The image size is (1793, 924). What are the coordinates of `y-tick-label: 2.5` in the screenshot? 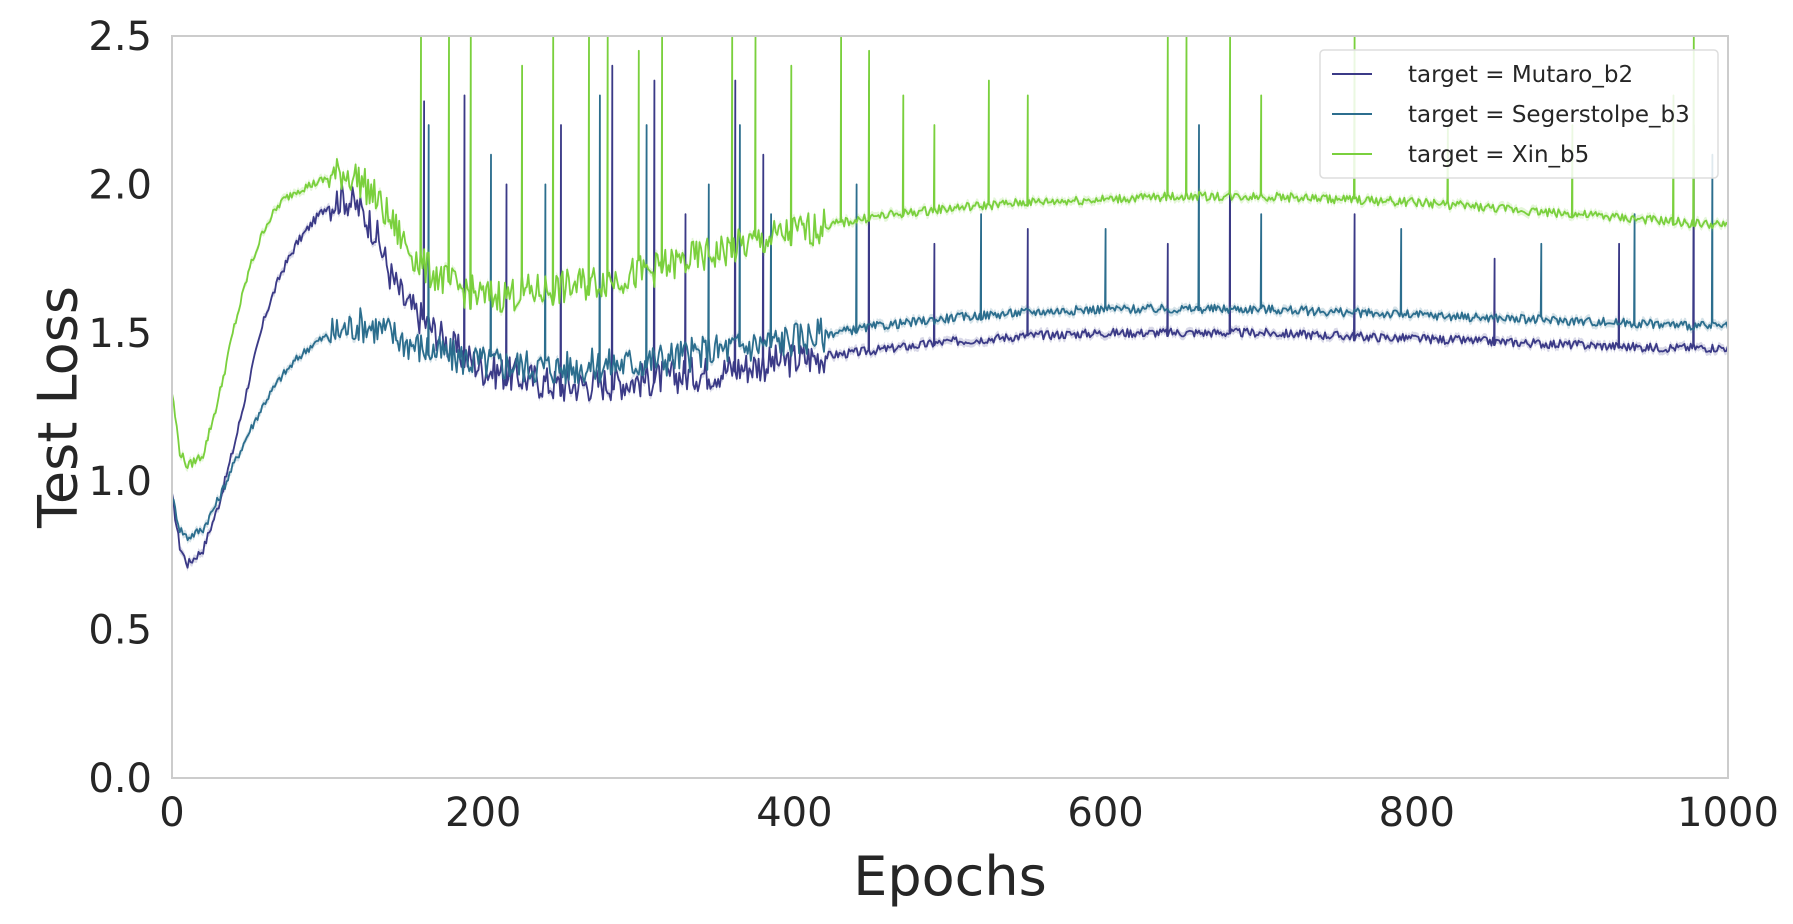 It's located at (120, 37).